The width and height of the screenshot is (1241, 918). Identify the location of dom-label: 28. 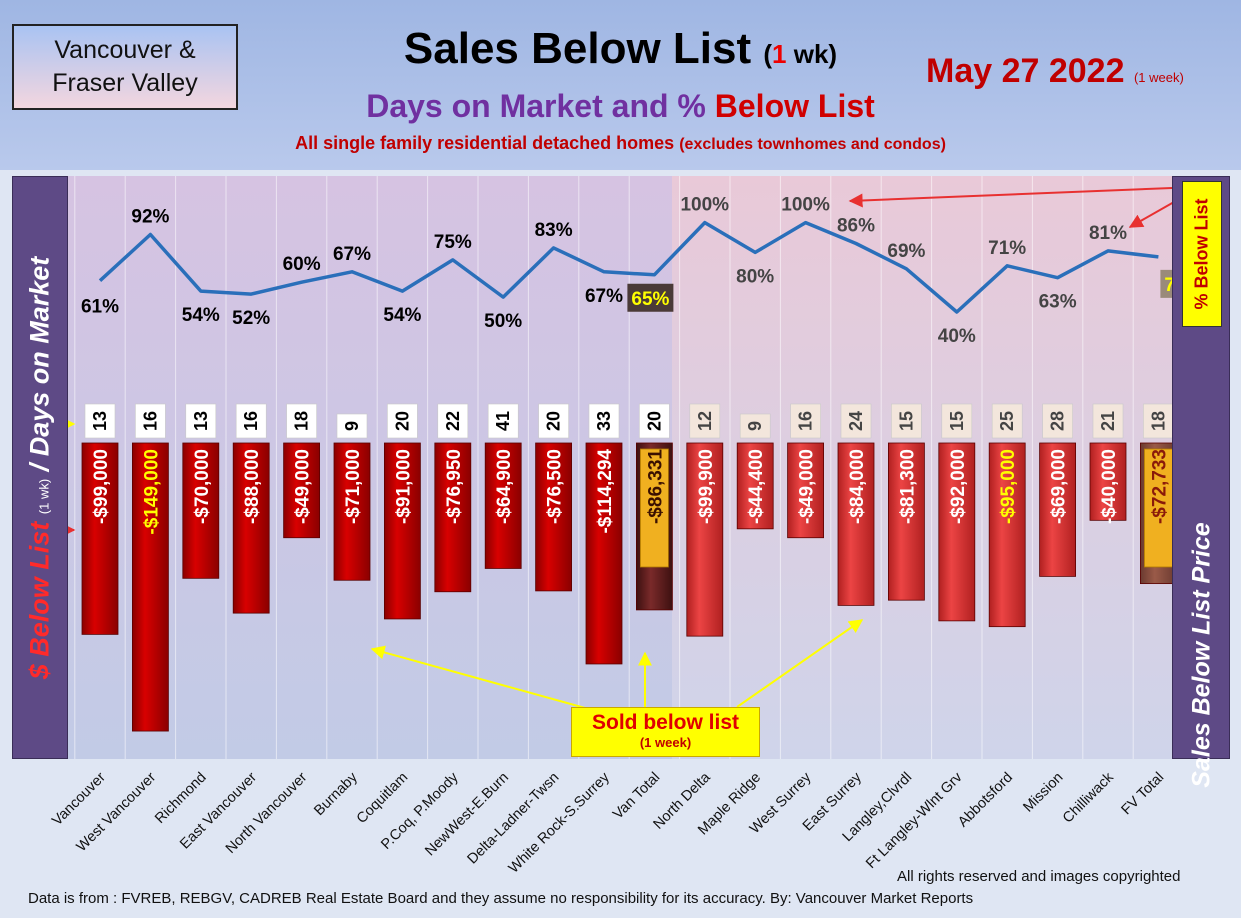
(1058, 421).